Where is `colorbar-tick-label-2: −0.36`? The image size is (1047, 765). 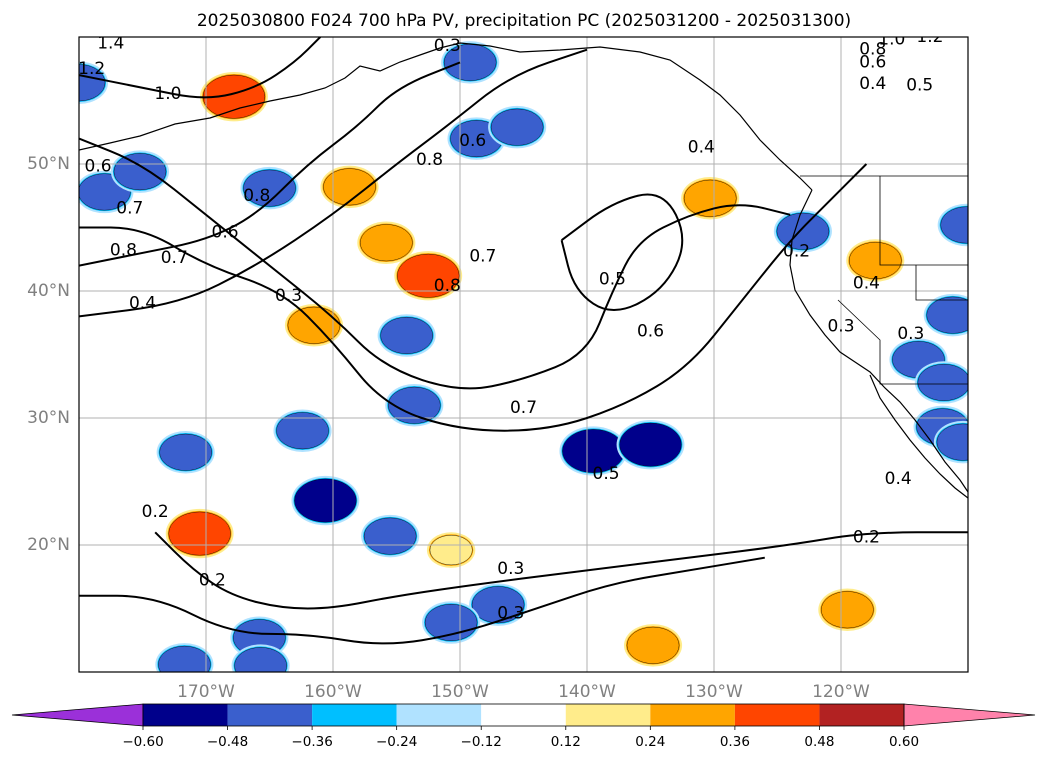
colorbar-tick-label-2: −0.36 is located at coordinates (311, 742).